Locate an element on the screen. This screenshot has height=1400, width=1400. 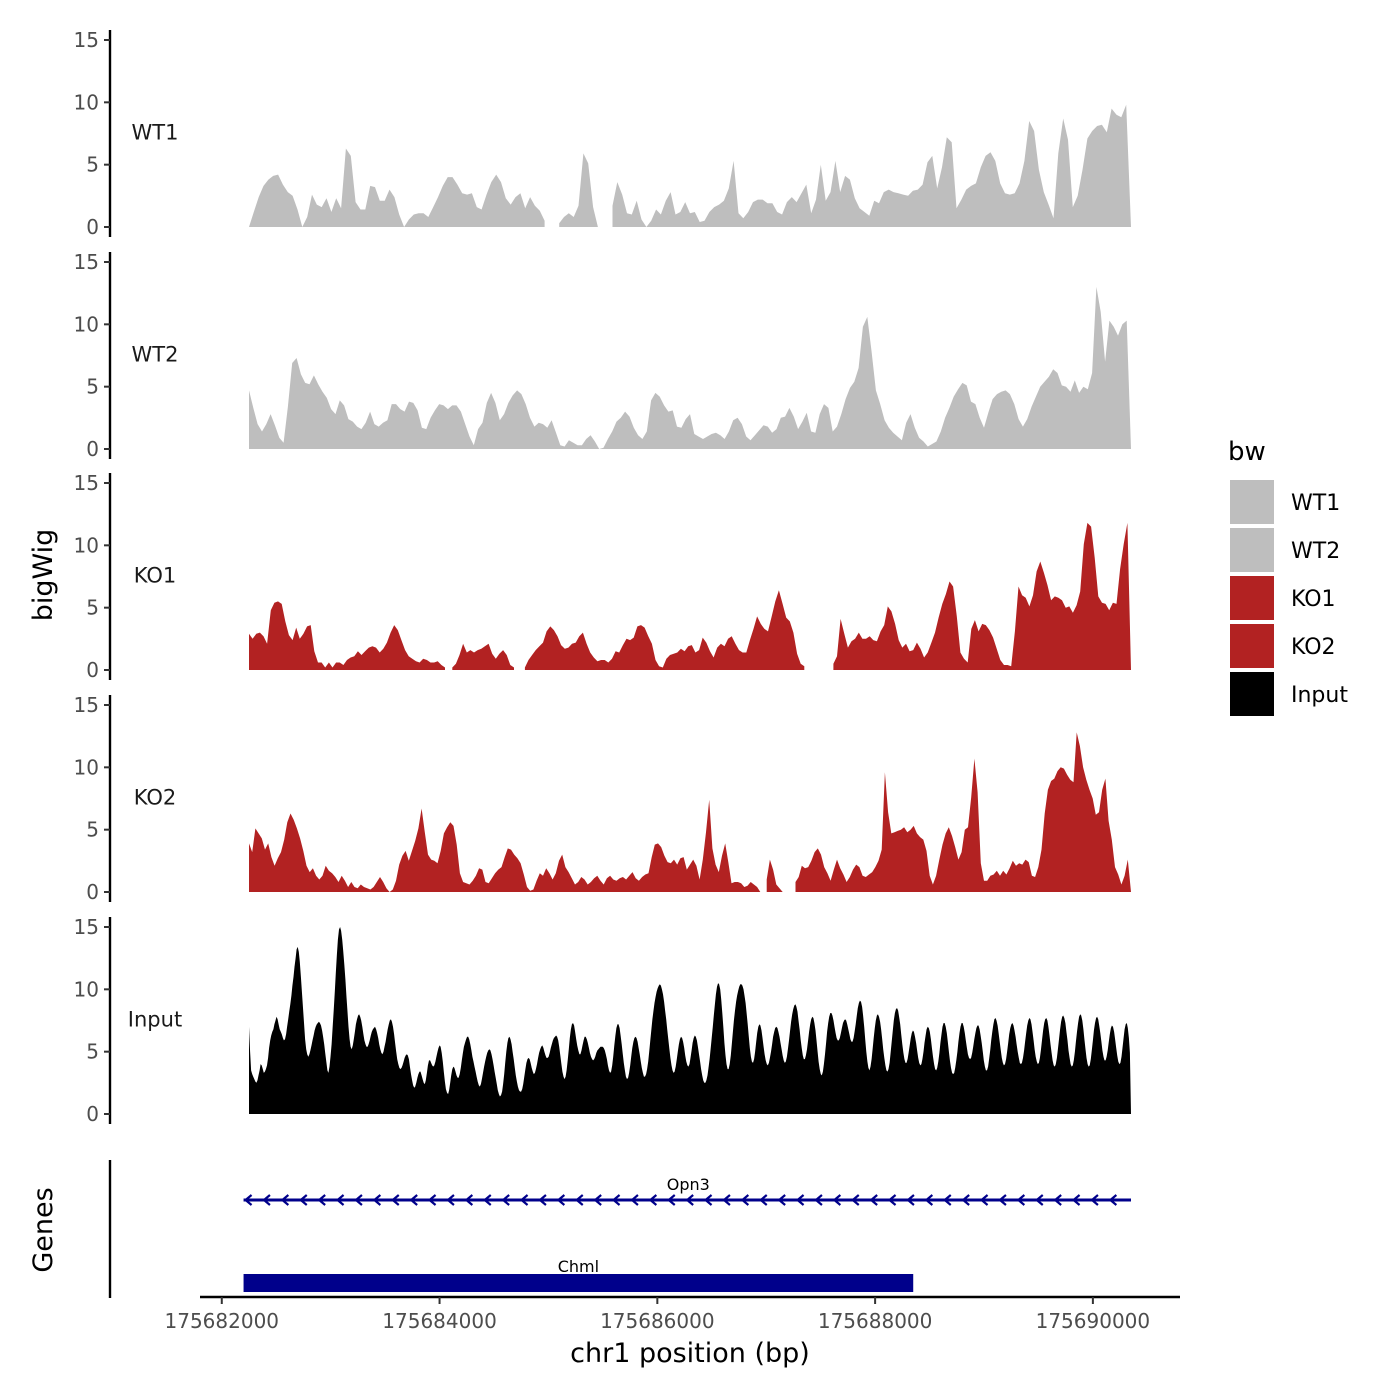
track-Input: 0 5 10 15 Input is located at coordinates (602, 1020).